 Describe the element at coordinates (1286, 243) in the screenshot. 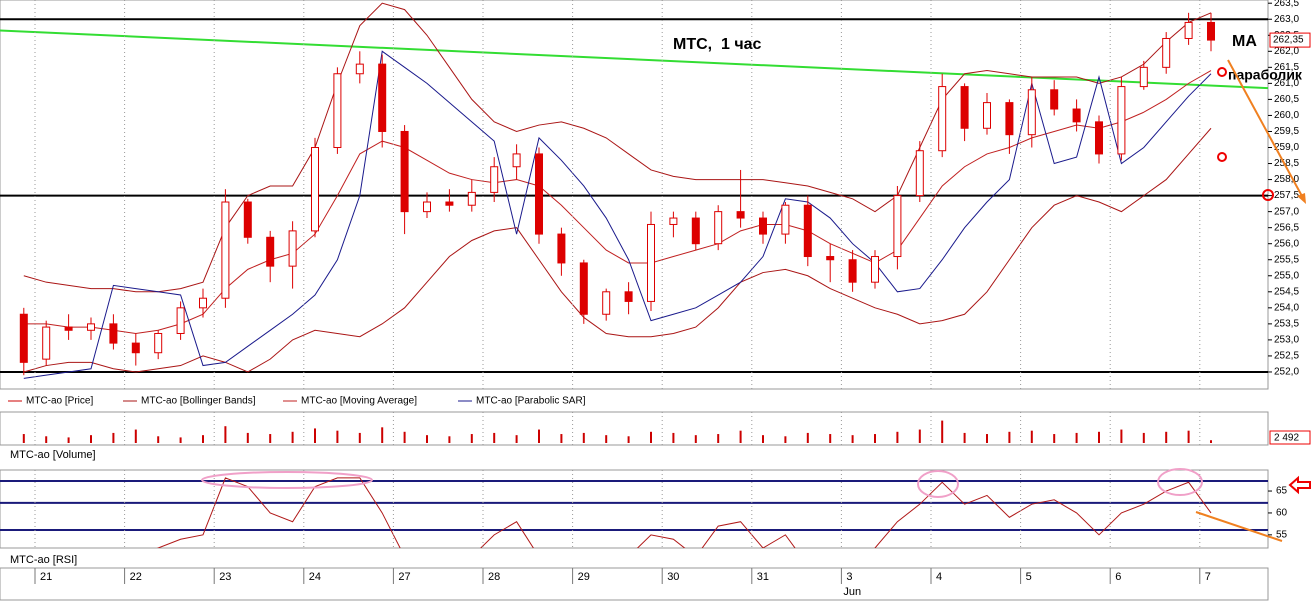

I see `y-tick-label: 256,0` at that location.